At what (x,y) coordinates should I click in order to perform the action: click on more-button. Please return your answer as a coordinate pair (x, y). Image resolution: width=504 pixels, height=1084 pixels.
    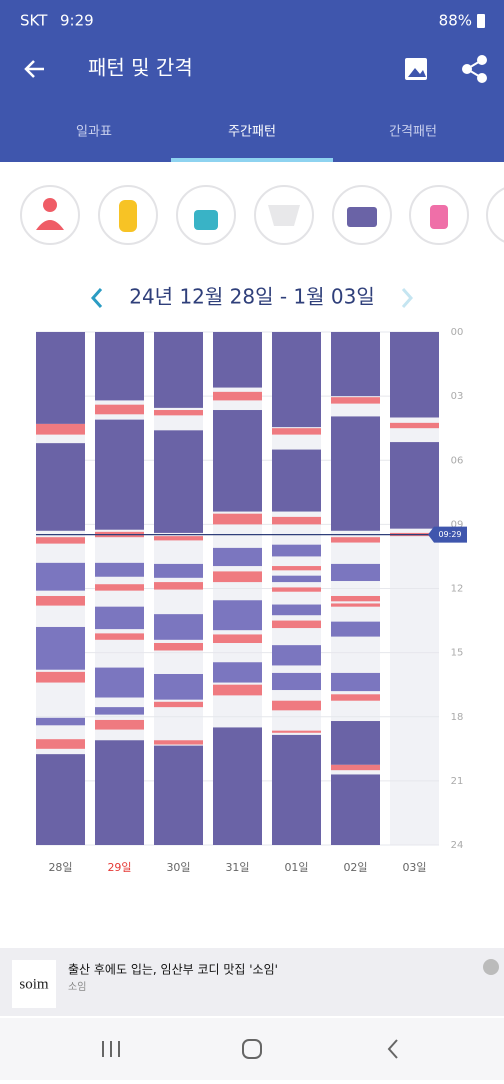
    Looking at the image, I should click on (495, 215).